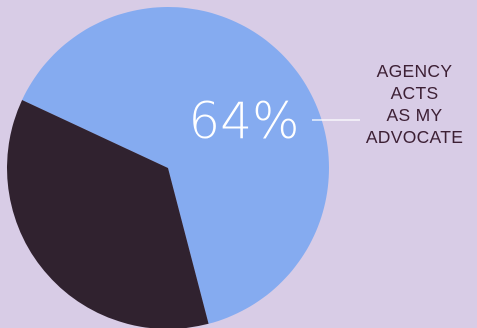 This screenshot has height=328, width=477. I want to click on callout-label-line-4: ADVOCATE, so click(414, 137).